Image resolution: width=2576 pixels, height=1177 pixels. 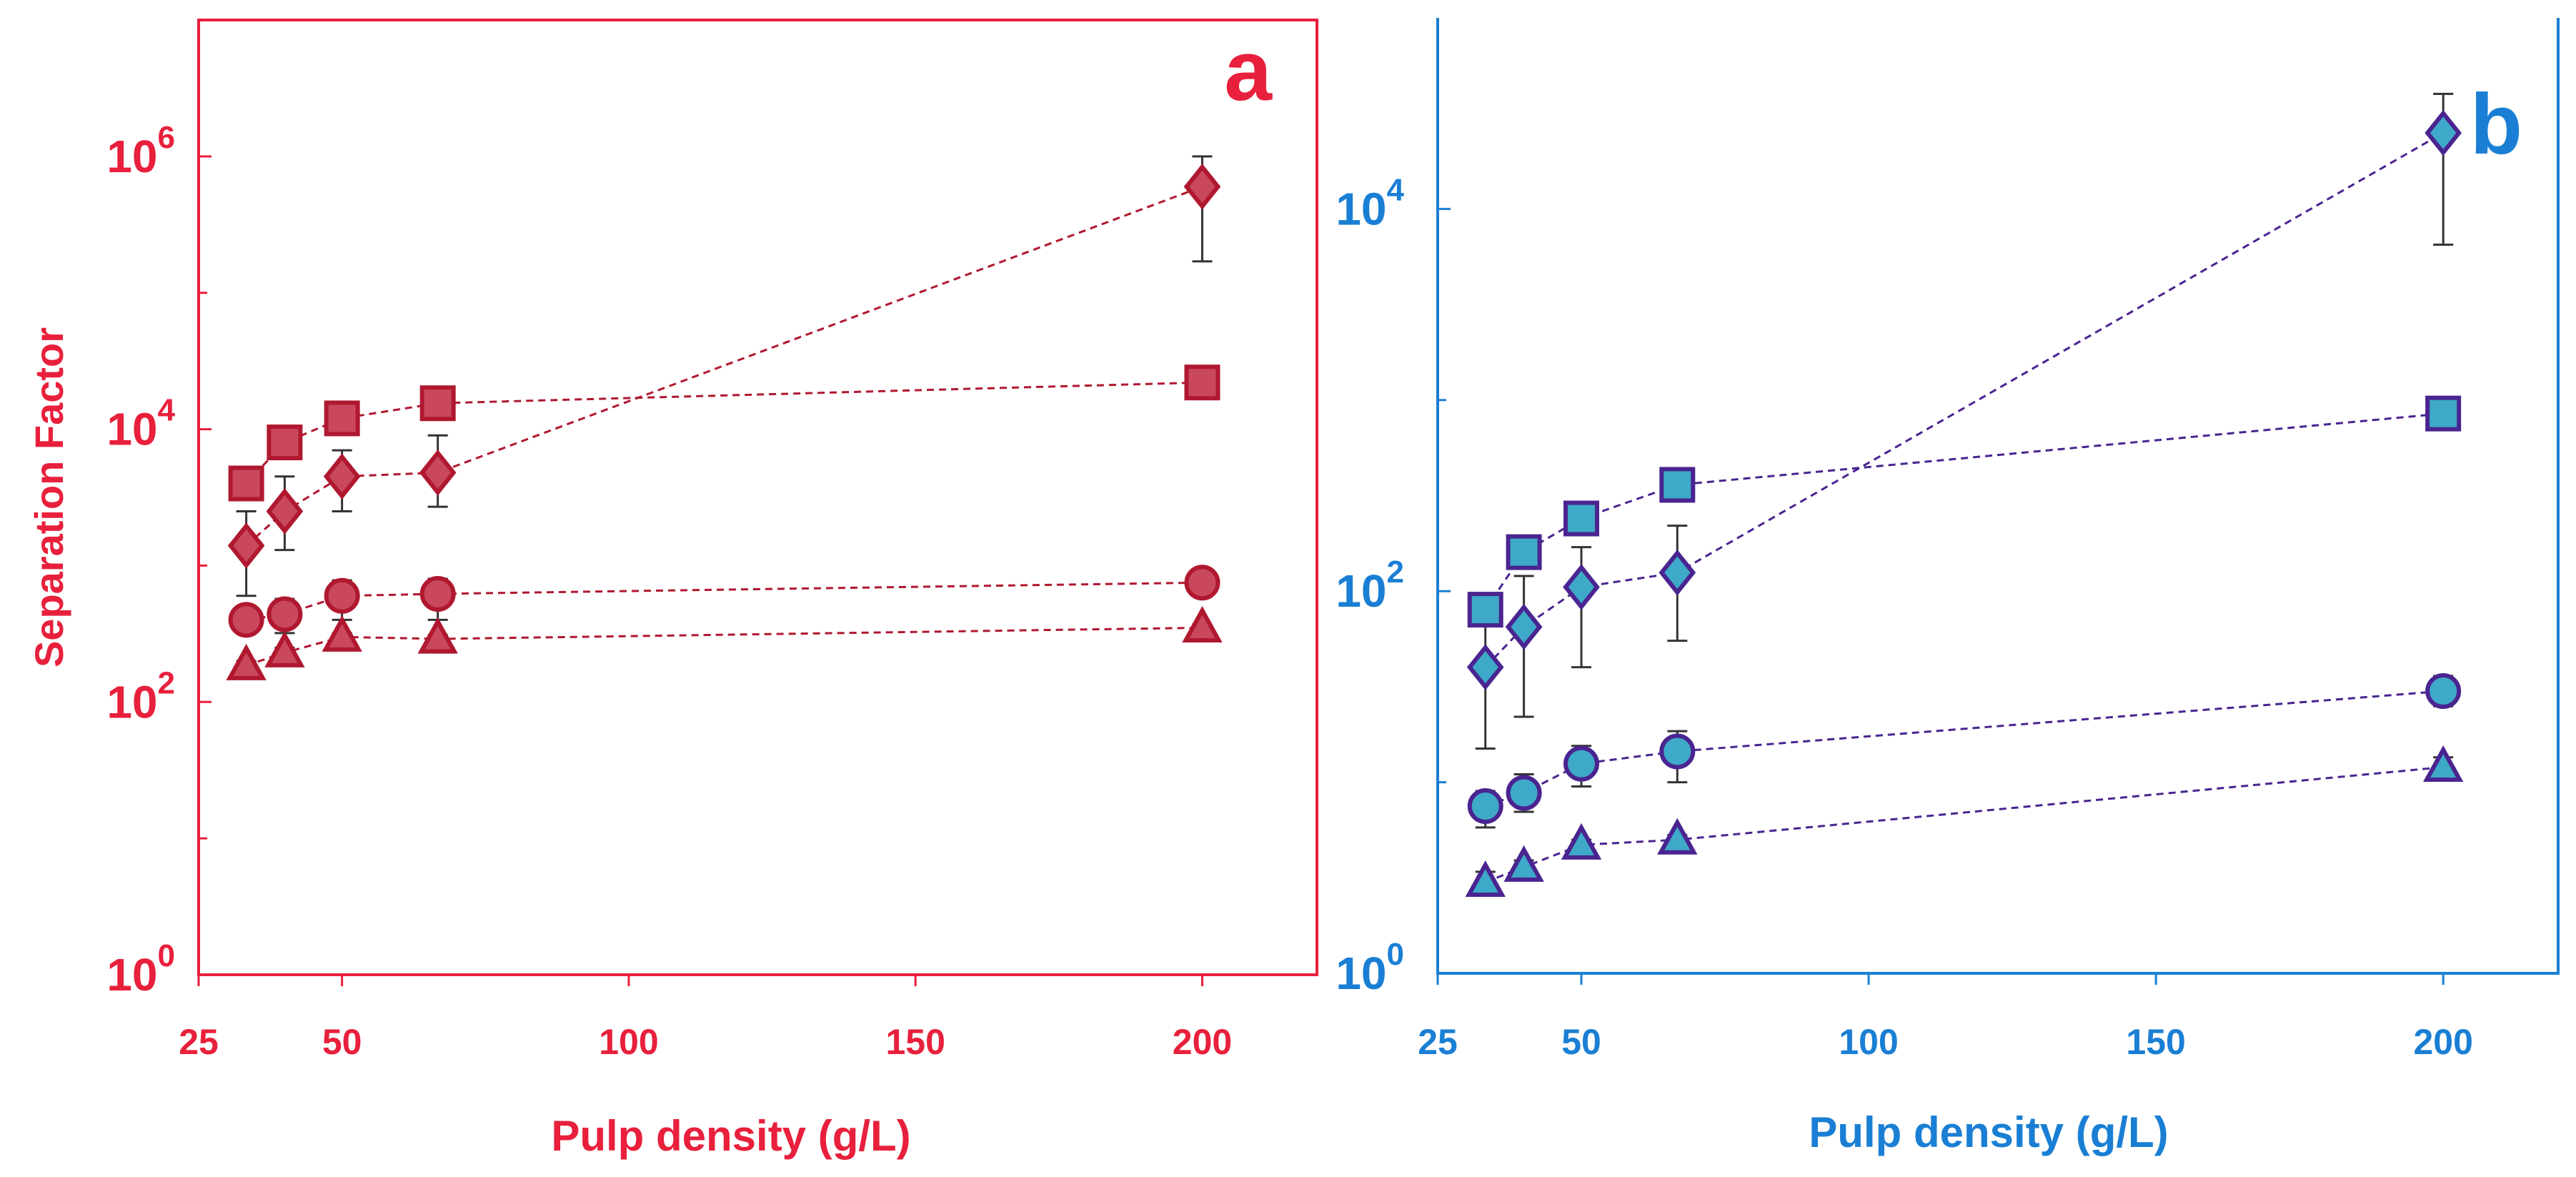 I want to click on panel-b-label: b, so click(x=2496, y=124).